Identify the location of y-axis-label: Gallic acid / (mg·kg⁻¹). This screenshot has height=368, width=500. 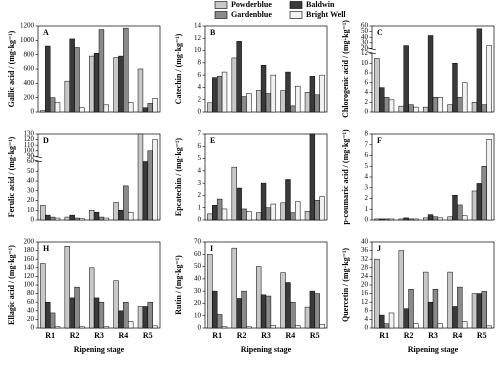
(11, 68).